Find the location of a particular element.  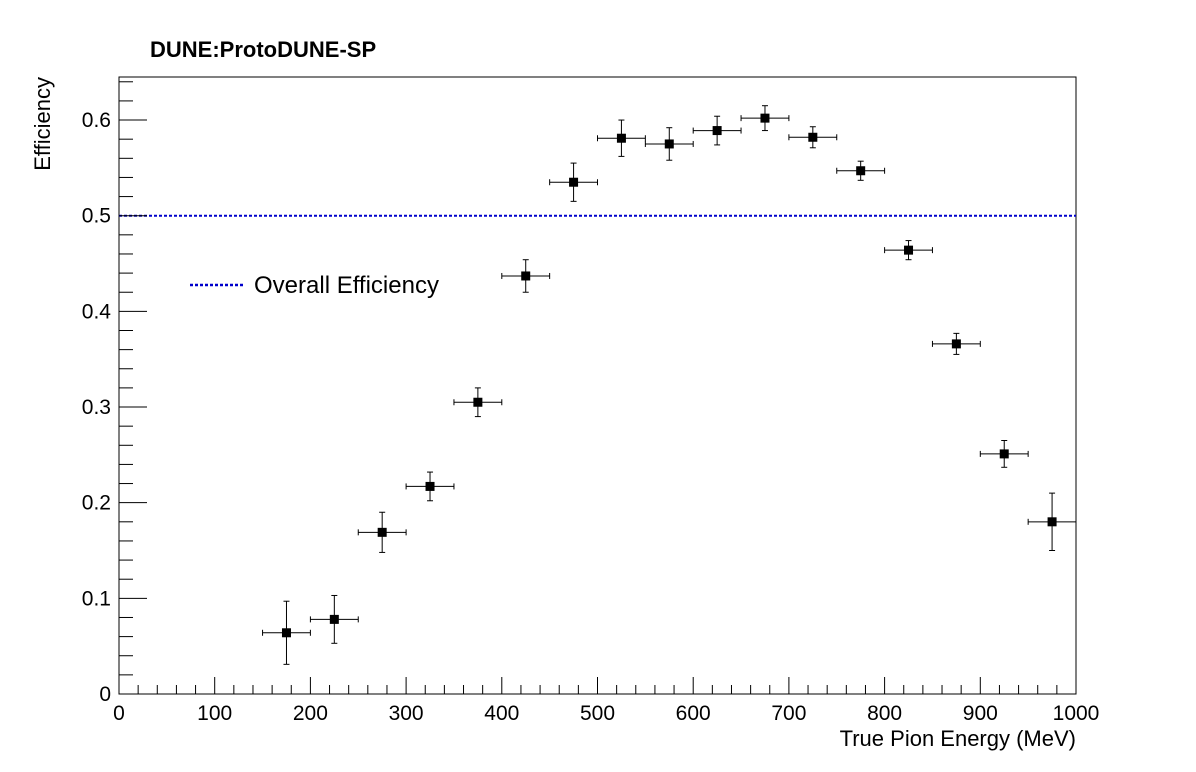

x-tick-label: 900 is located at coordinates (980, 713).